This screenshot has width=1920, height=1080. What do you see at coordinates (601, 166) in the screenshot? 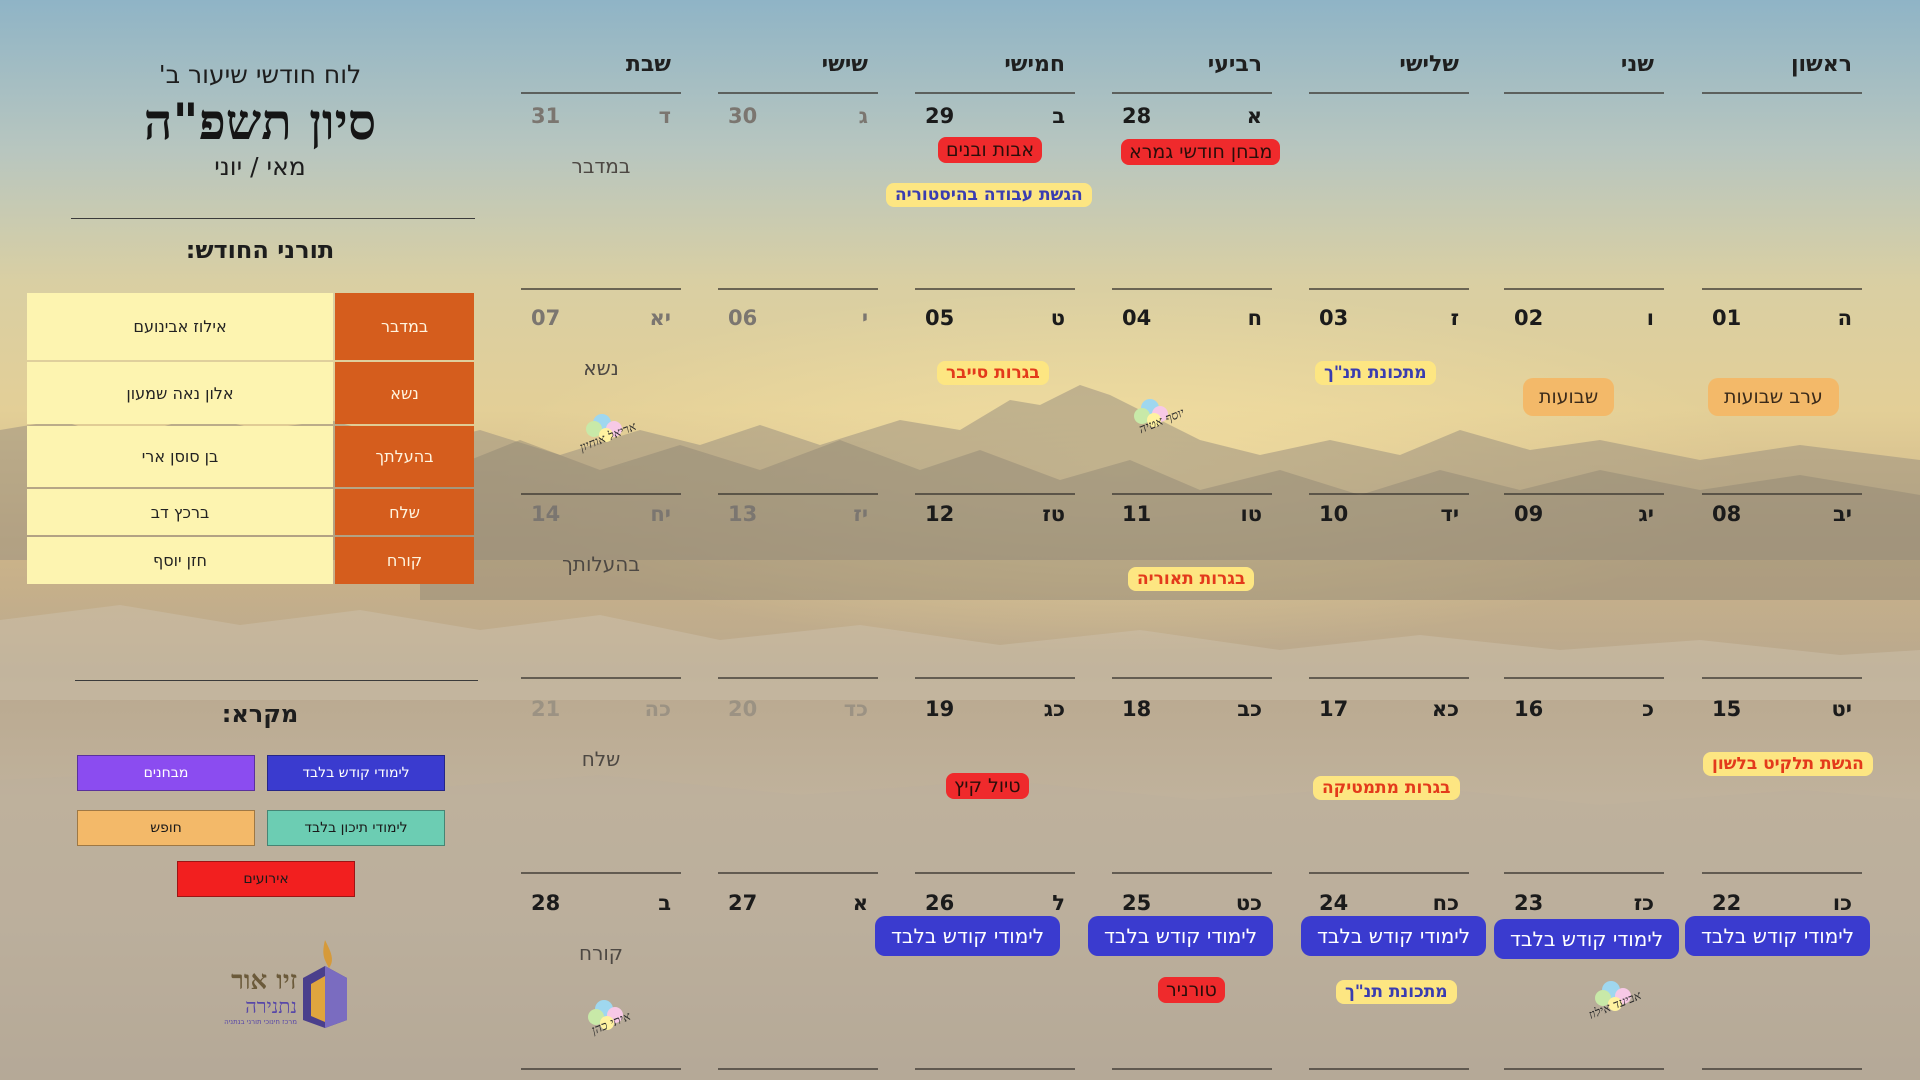
I see `weekly-parasha: במדבר` at bounding box center [601, 166].